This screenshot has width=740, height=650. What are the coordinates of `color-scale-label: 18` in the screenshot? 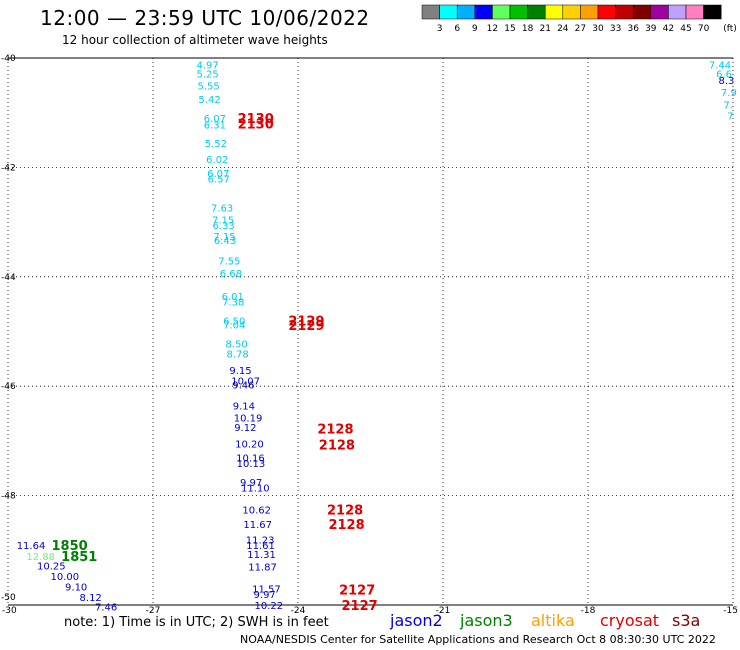 It's located at (528, 29).